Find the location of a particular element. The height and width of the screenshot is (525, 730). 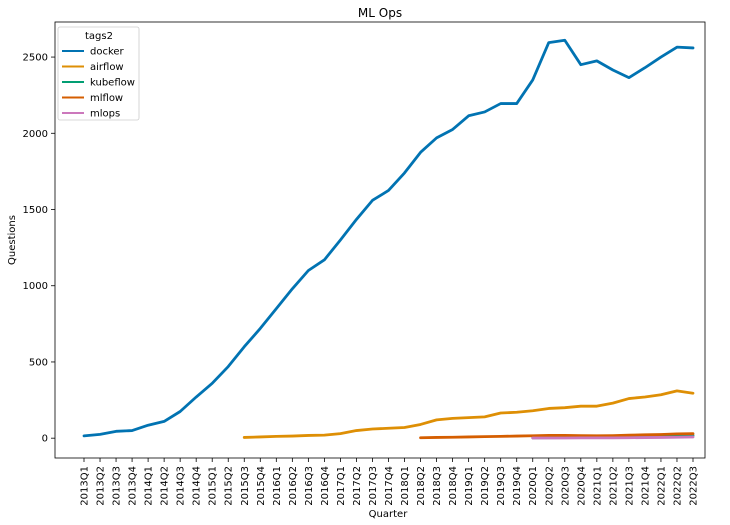

legend-label-mlflow: mlflow is located at coordinates (106, 98).